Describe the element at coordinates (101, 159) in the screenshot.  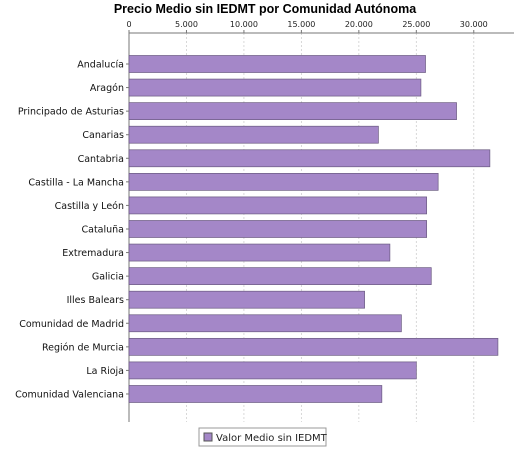
I see `category-label: Cantabria` at that location.